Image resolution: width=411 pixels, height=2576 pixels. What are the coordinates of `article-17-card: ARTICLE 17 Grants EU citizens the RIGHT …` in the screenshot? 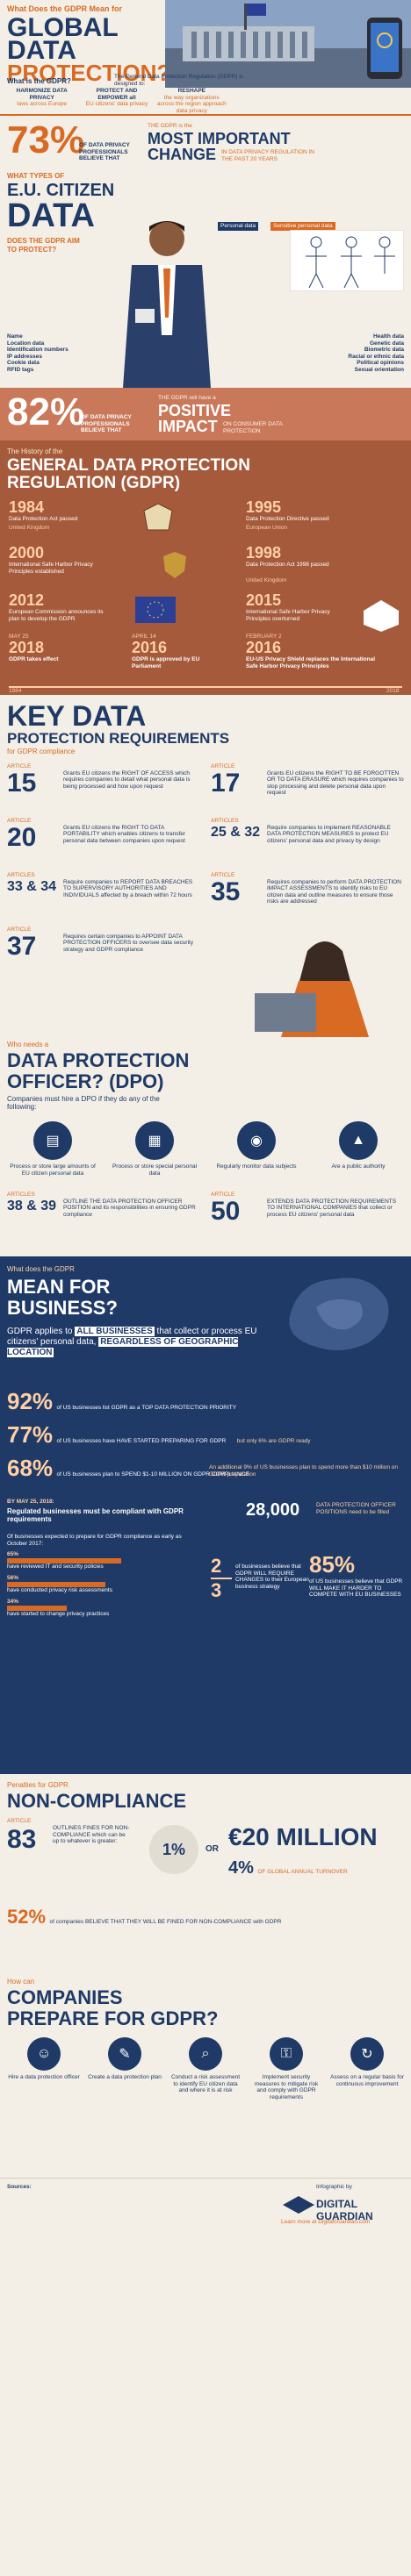 It's located at (307, 780).